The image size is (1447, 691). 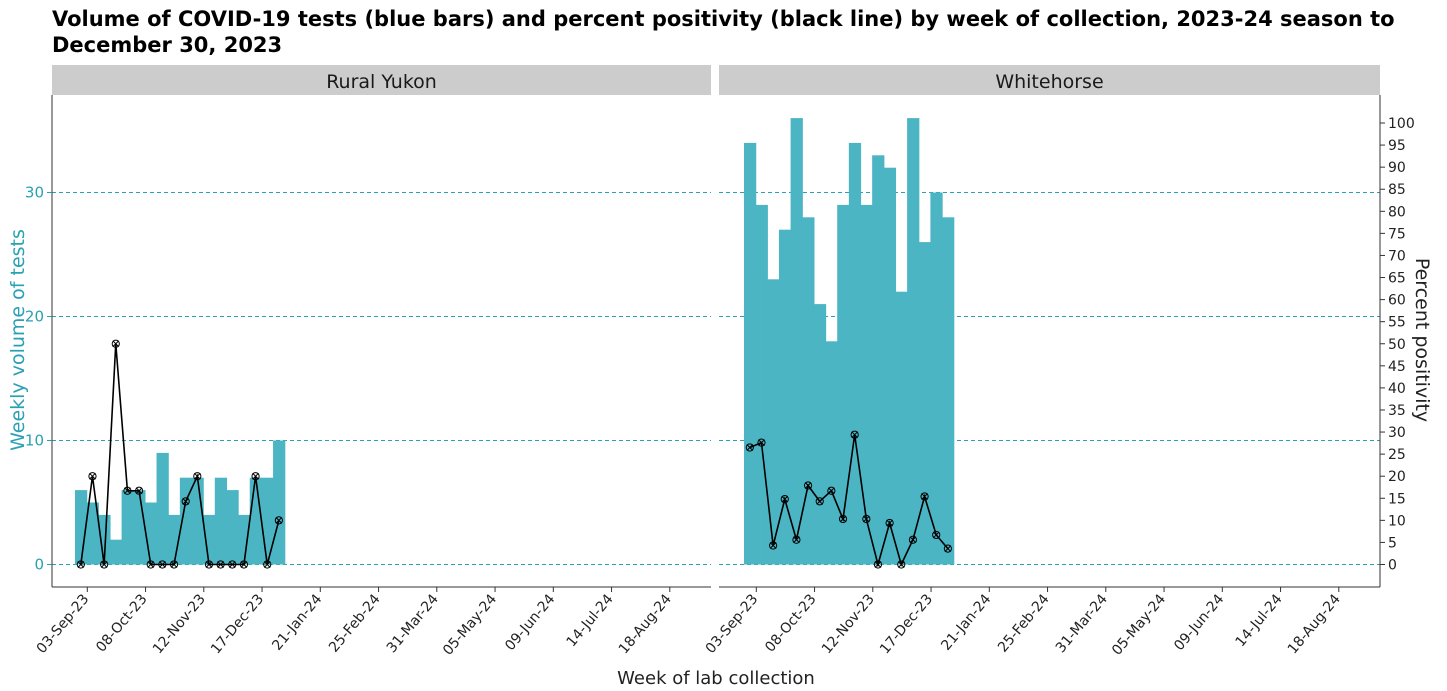 I want to click on x-tick-label: 21-Jan-24, so click(x=966, y=622).